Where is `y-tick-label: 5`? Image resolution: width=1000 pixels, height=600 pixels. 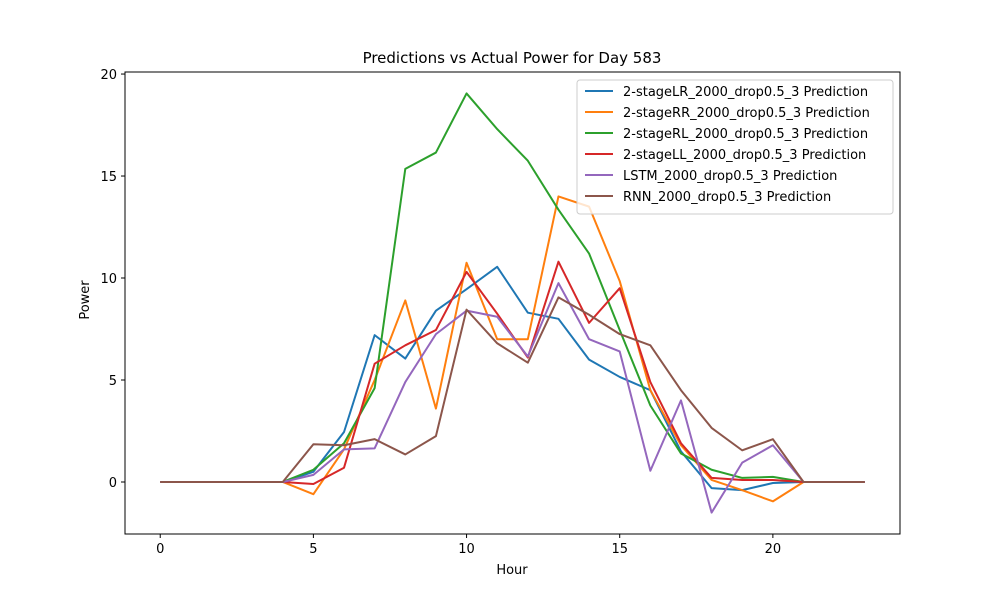
y-tick-label: 5 is located at coordinates (113, 381).